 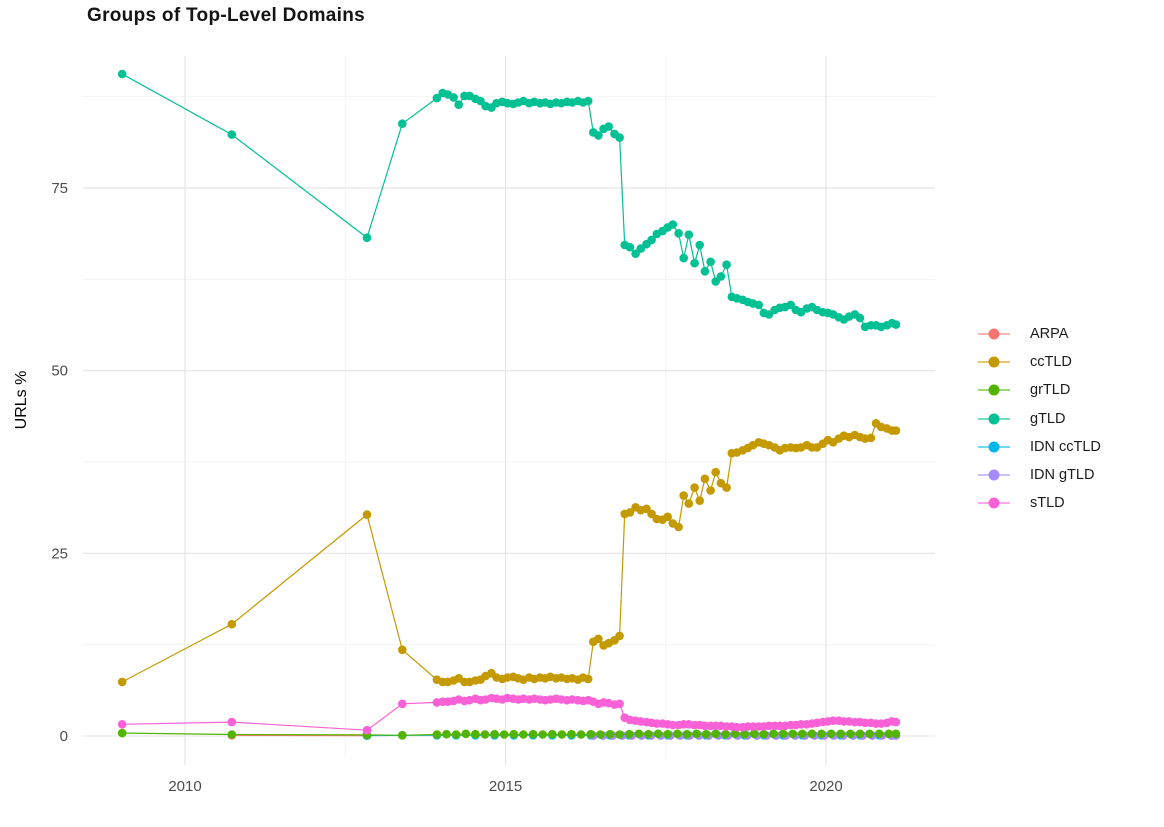 What do you see at coordinates (1049, 334) in the screenshot?
I see `legend-label: ARPA` at bounding box center [1049, 334].